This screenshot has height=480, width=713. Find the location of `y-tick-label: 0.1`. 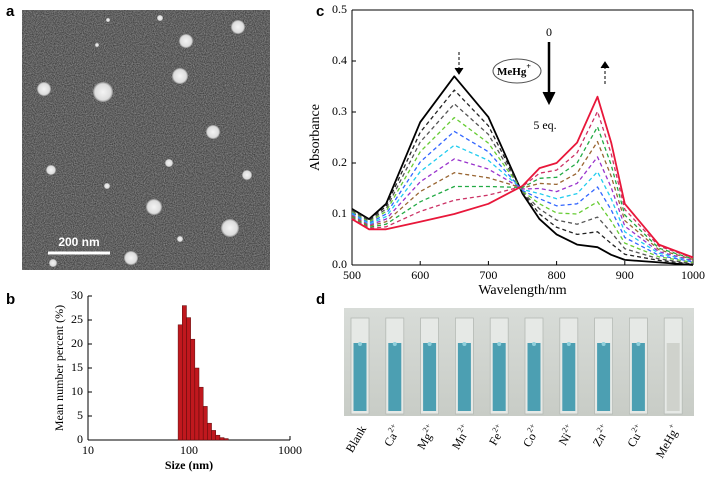

y-tick-label: 0.1 is located at coordinates (339, 213).